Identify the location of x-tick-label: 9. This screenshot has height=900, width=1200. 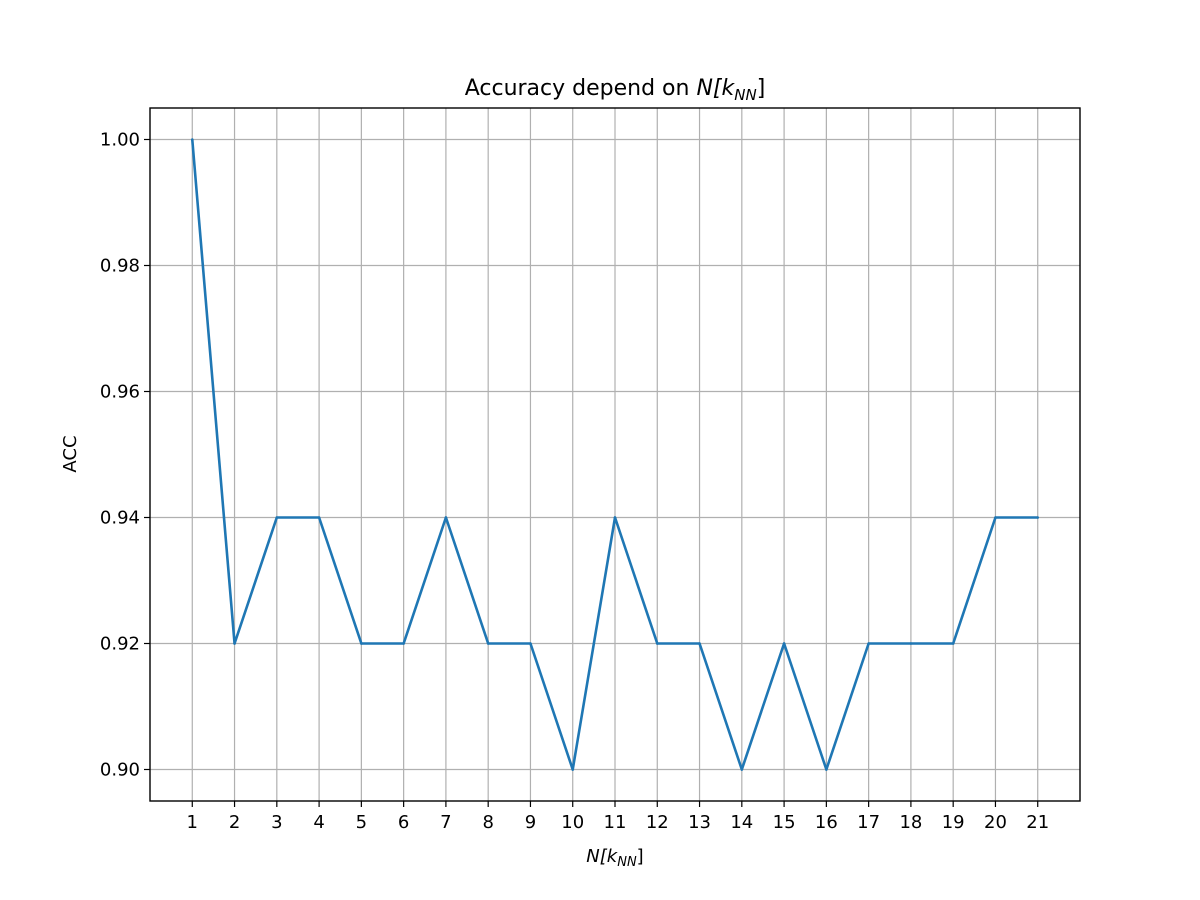
(530, 822).